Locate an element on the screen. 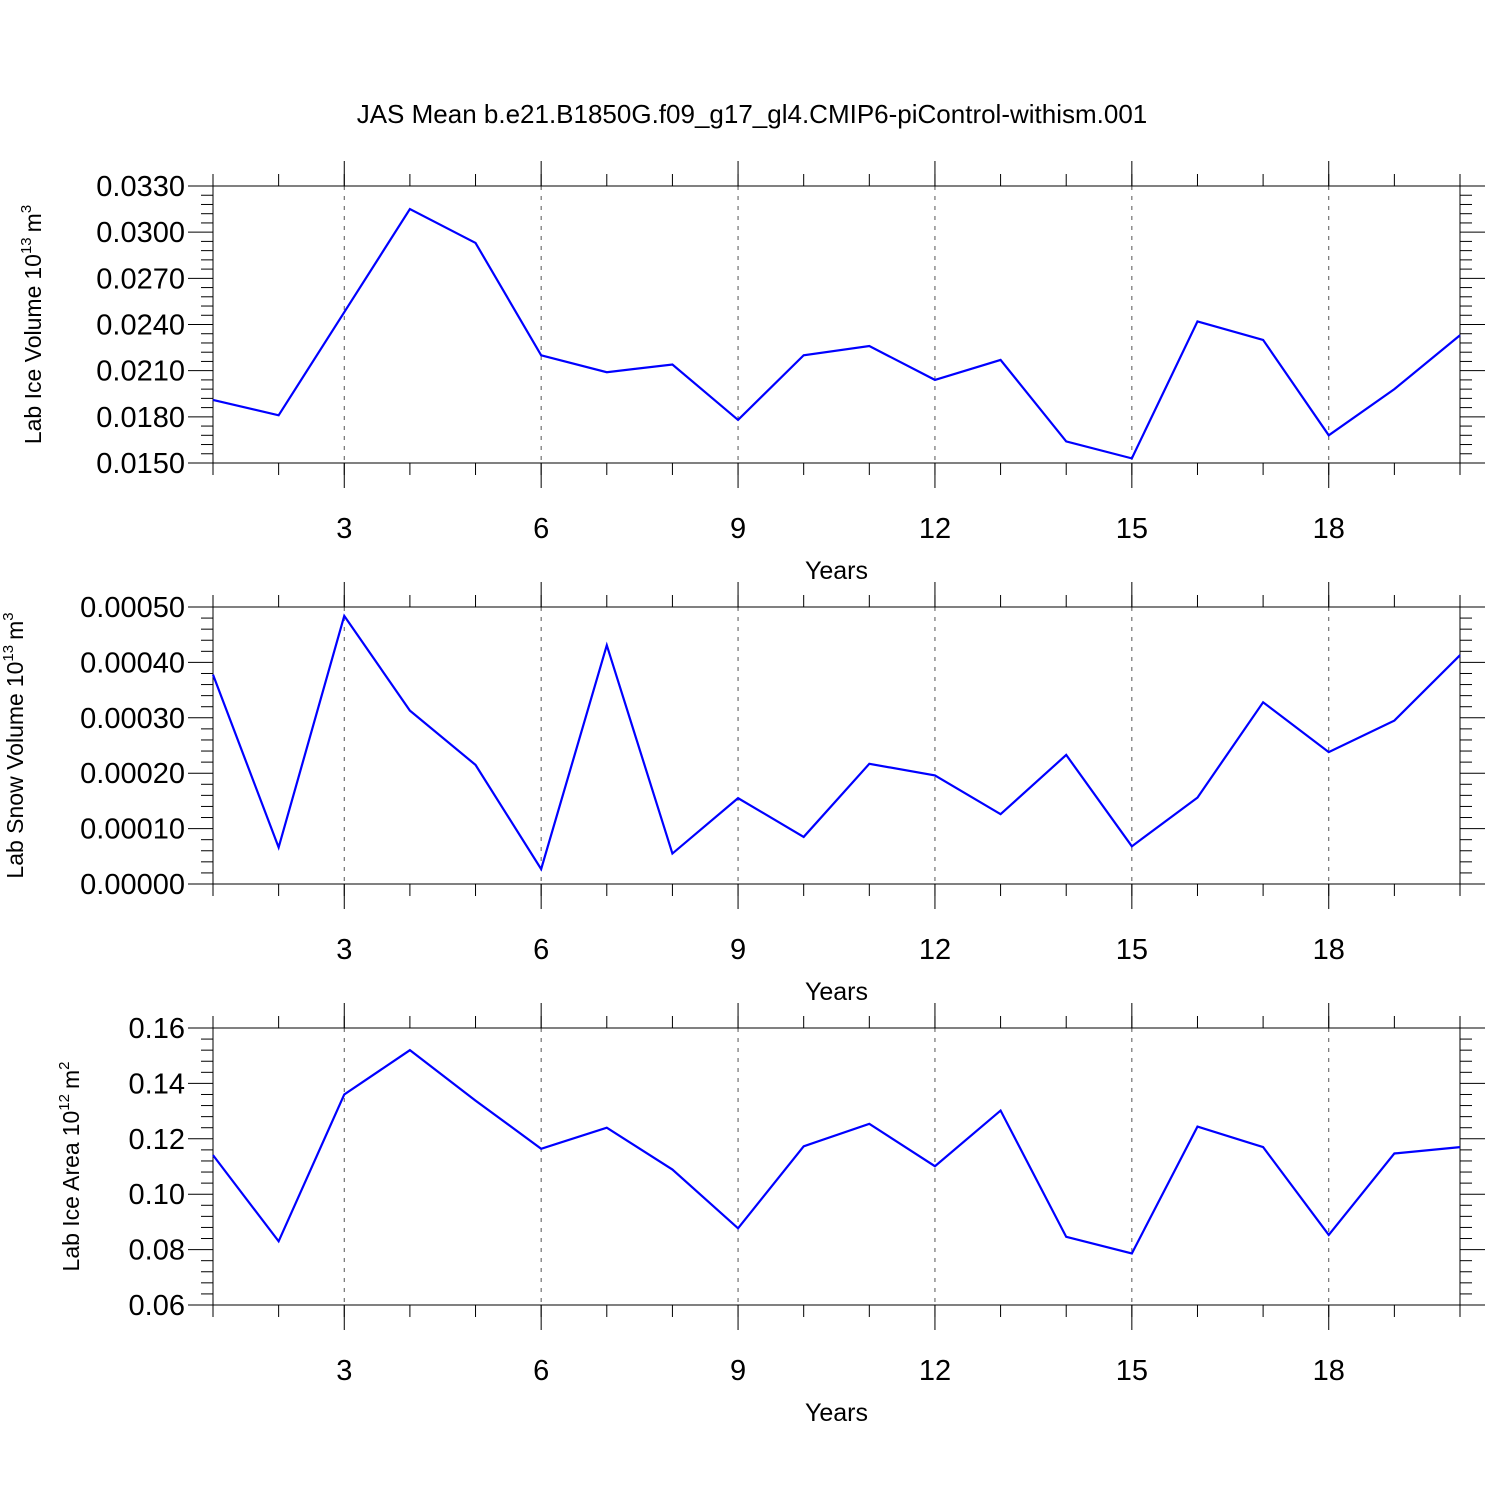 The image size is (1500, 1500). y-tick-label: 0.06 is located at coordinates (157, 1306).